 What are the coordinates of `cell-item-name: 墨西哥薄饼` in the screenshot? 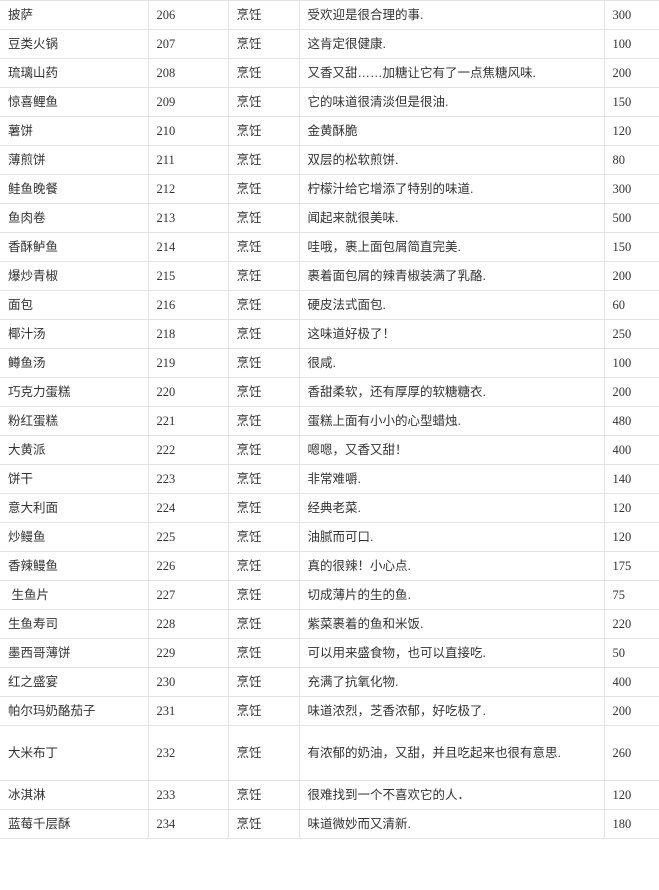 It's located at (74, 653).